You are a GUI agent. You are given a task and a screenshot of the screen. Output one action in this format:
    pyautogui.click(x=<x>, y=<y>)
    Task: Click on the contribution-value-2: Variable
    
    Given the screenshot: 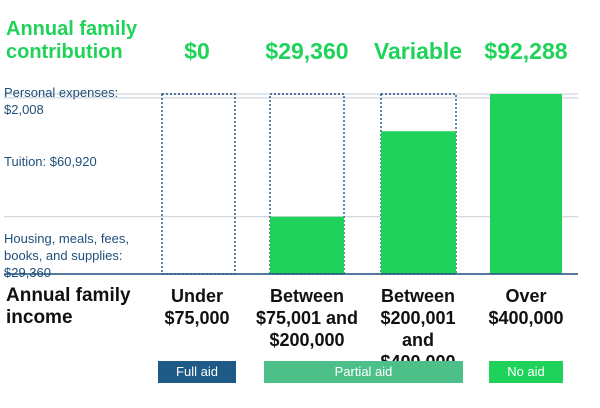 What is the action you would take?
    pyautogui.click(x=418, y=51)
    